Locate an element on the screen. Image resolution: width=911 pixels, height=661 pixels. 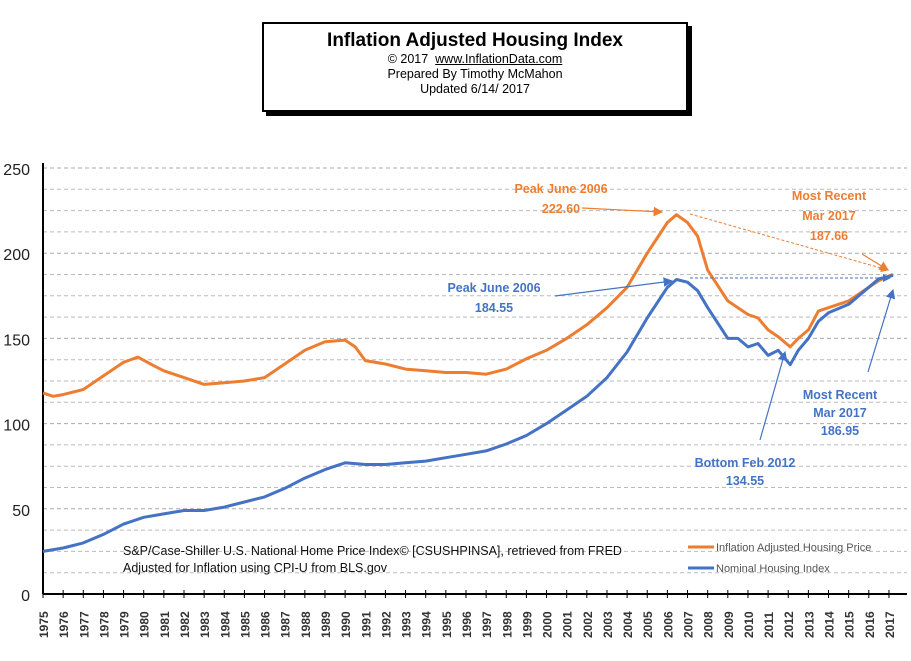
annotation-label: Bottom Feb 2012 is located at coordinates (745, 463).